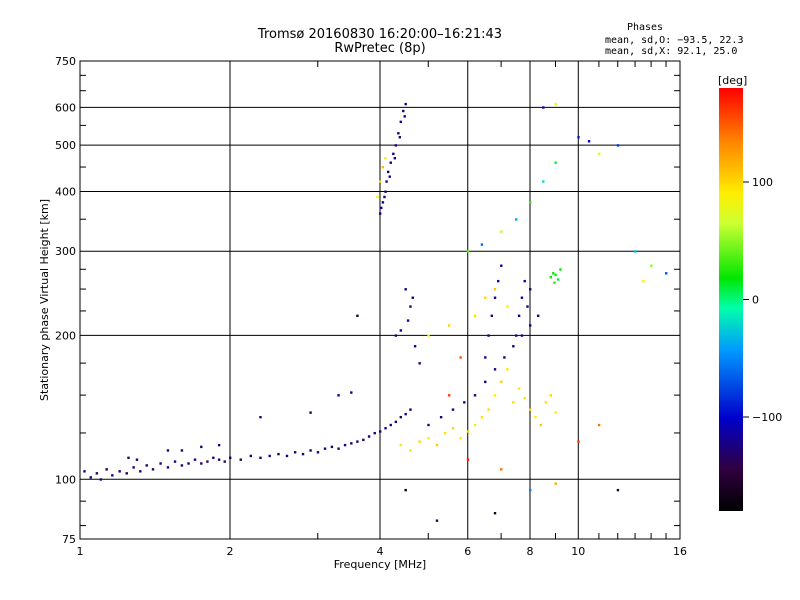 The image size is (800, 600). What do you see at coordinates (230, 551) in the screenshot?
I see `x-tick-label: 2` at bounding box center [230, 551].